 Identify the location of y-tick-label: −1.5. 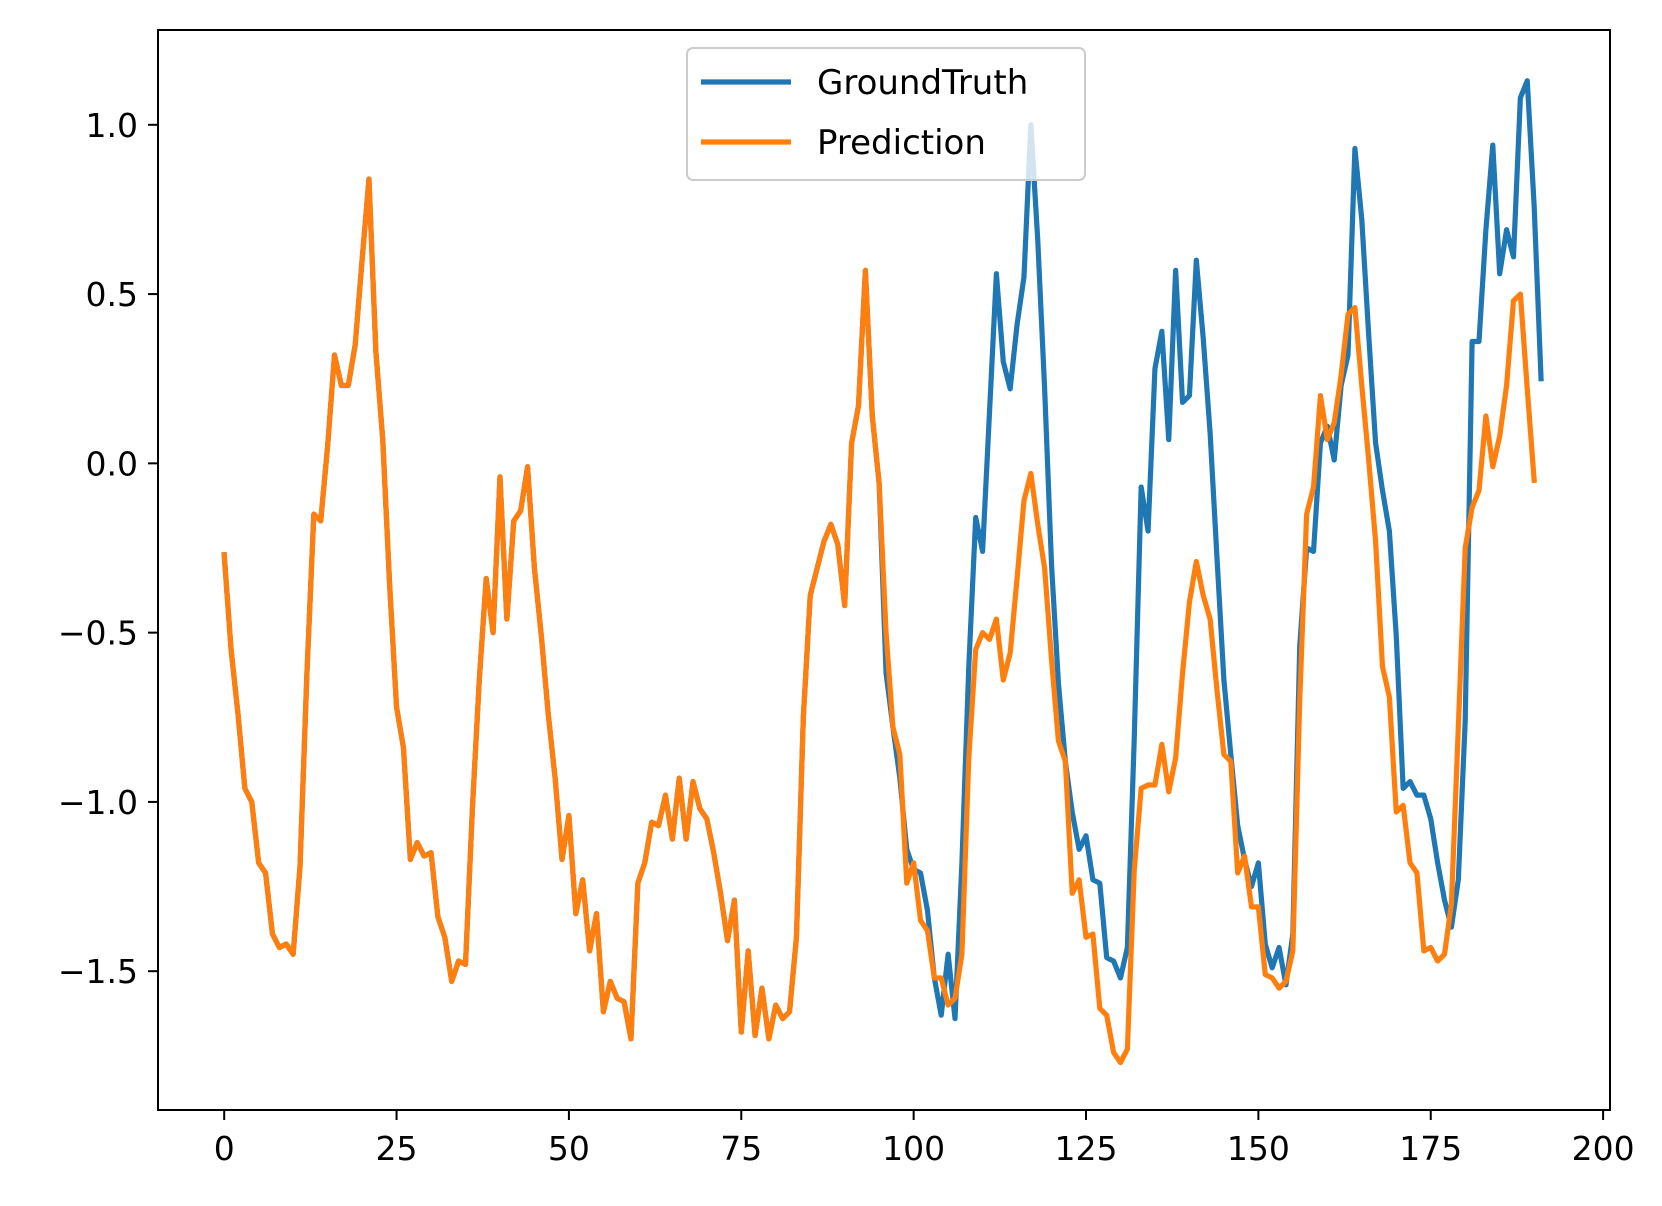
(98, 971).